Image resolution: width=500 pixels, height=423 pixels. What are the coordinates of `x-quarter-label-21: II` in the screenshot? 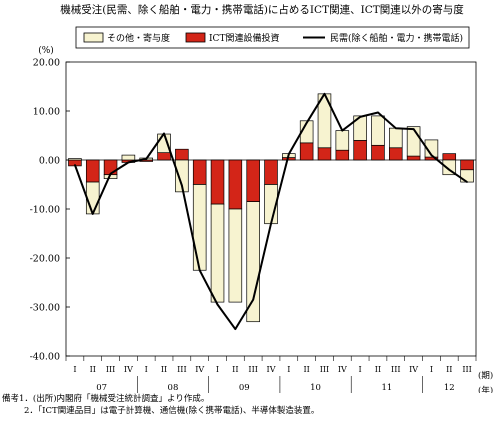 It's located at (449, 369).